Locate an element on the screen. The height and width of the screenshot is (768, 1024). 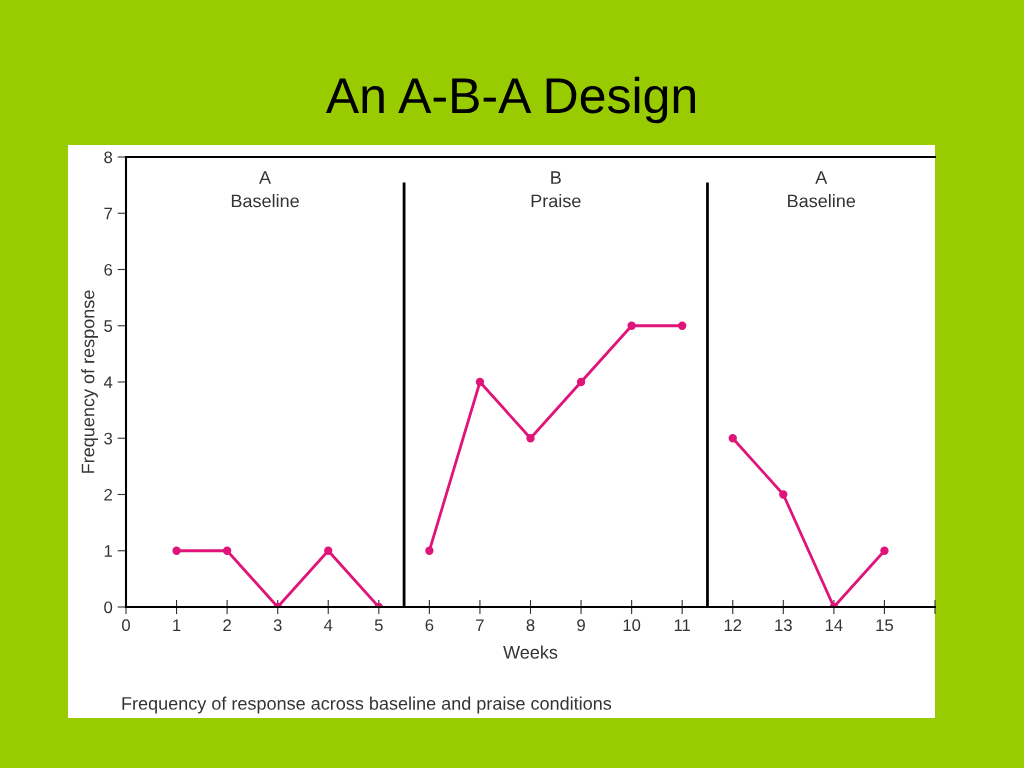
y-tick-label: 2 is located at coordinates (108, 494).